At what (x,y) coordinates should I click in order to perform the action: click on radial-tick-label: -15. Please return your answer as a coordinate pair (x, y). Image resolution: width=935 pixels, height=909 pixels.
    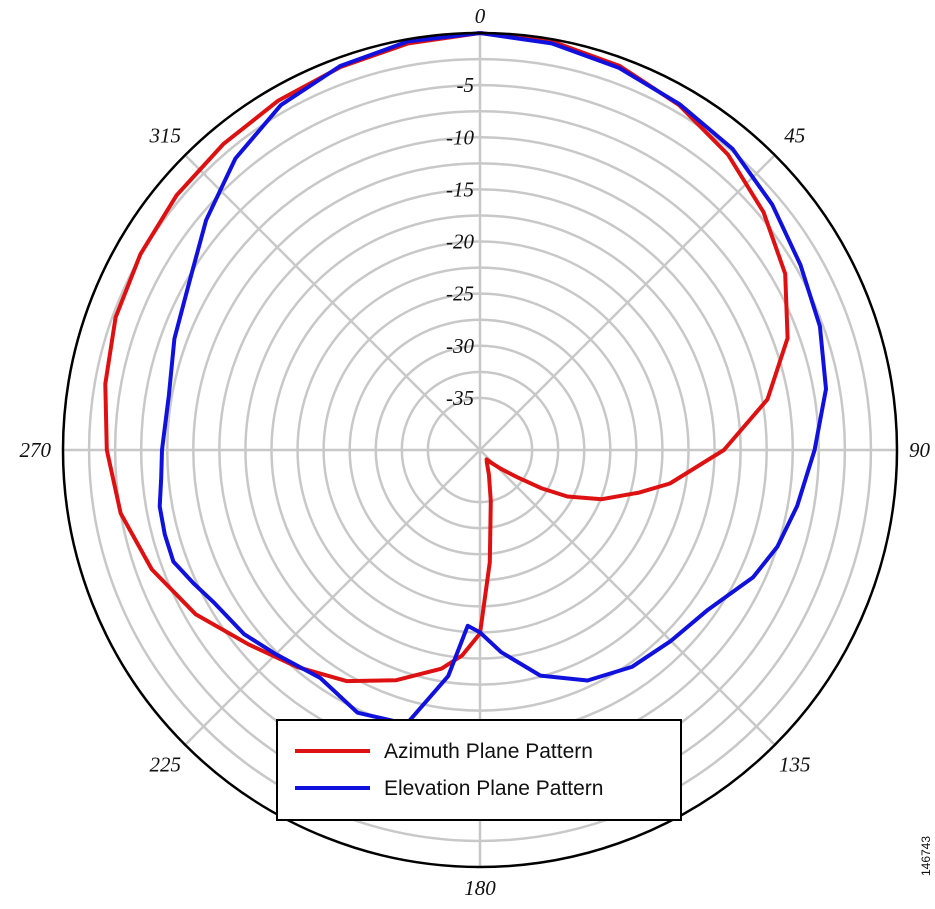
    Looking at the image, I should click on (460, 189).